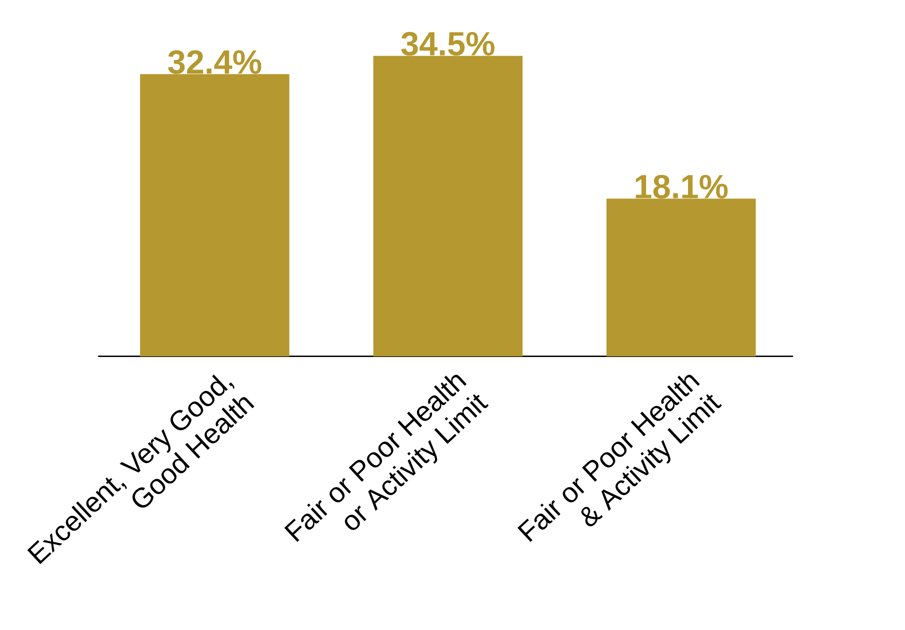  Describe the element at coordinates (447, 44) in the screenshot. I see `data-label: 34.5%` at that location.